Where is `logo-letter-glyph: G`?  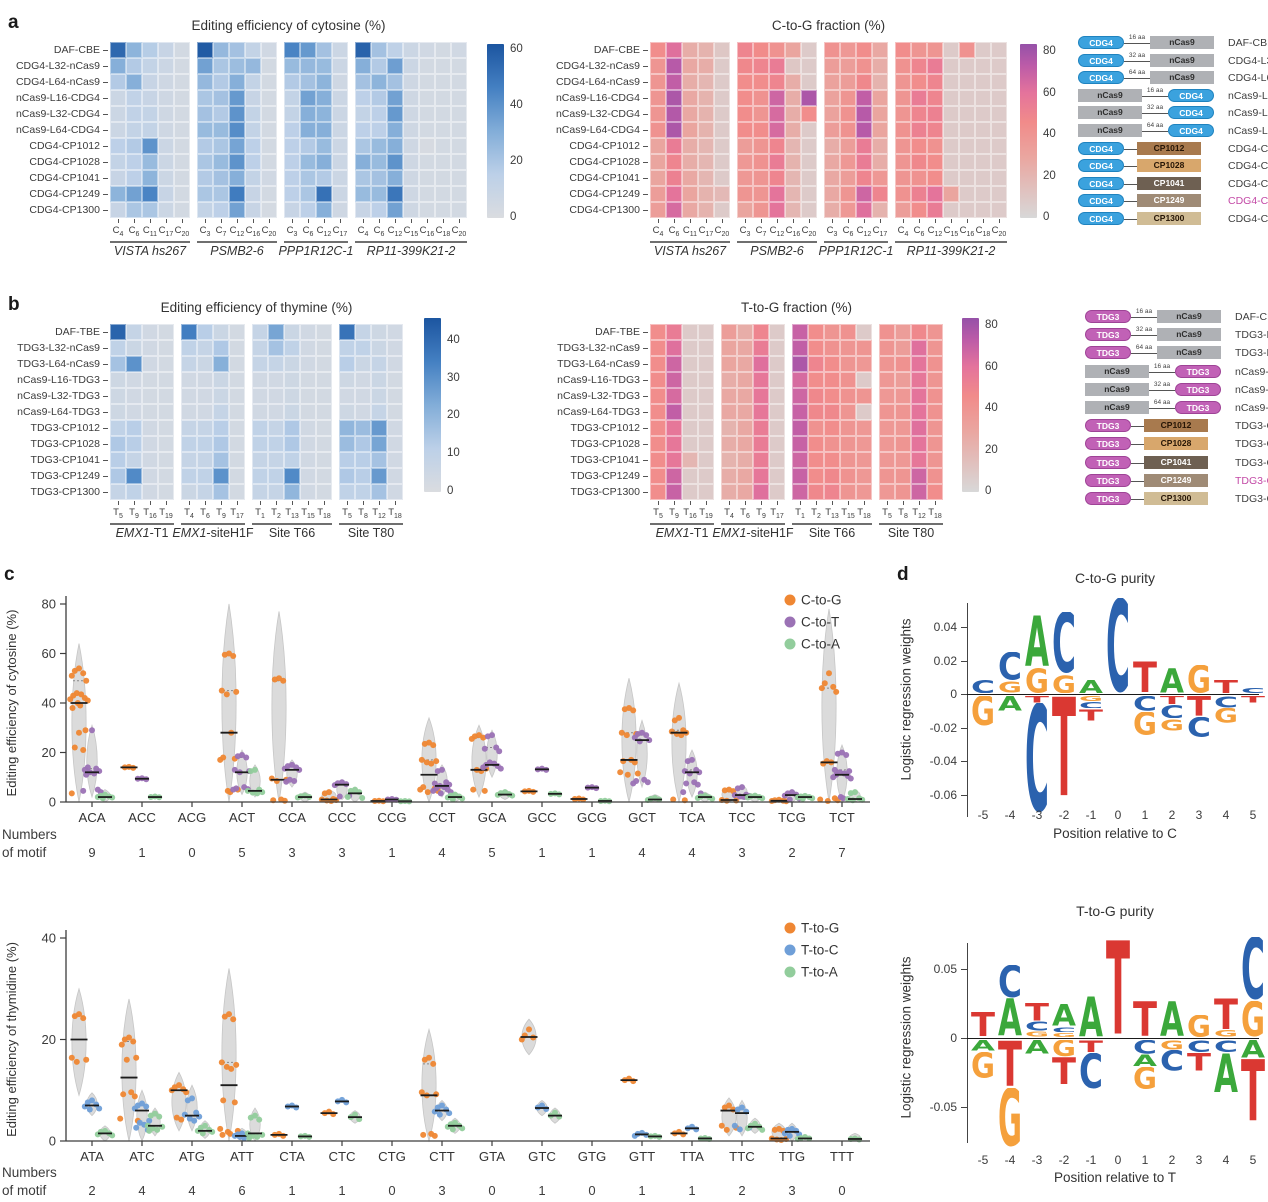 logo-letter-glyph: G is located at coordinates (1064, 1048).